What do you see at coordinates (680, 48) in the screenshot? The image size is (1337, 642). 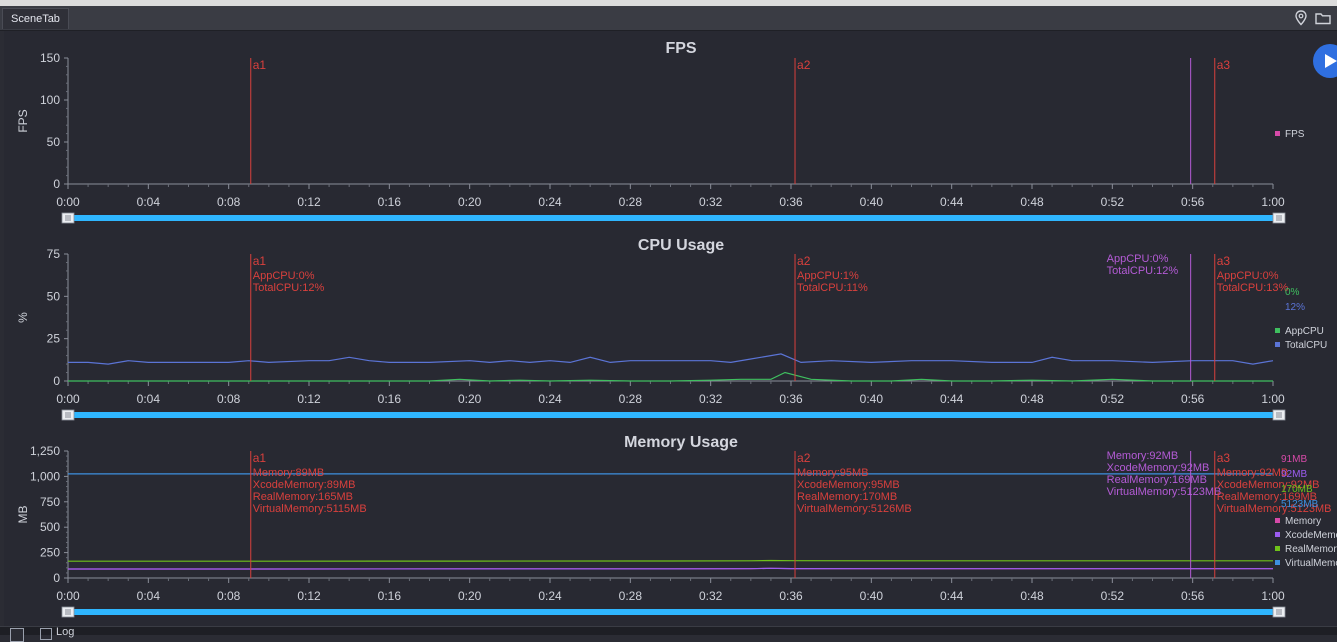 I see `chart-title: FPS` at bounding box center [680, 48].